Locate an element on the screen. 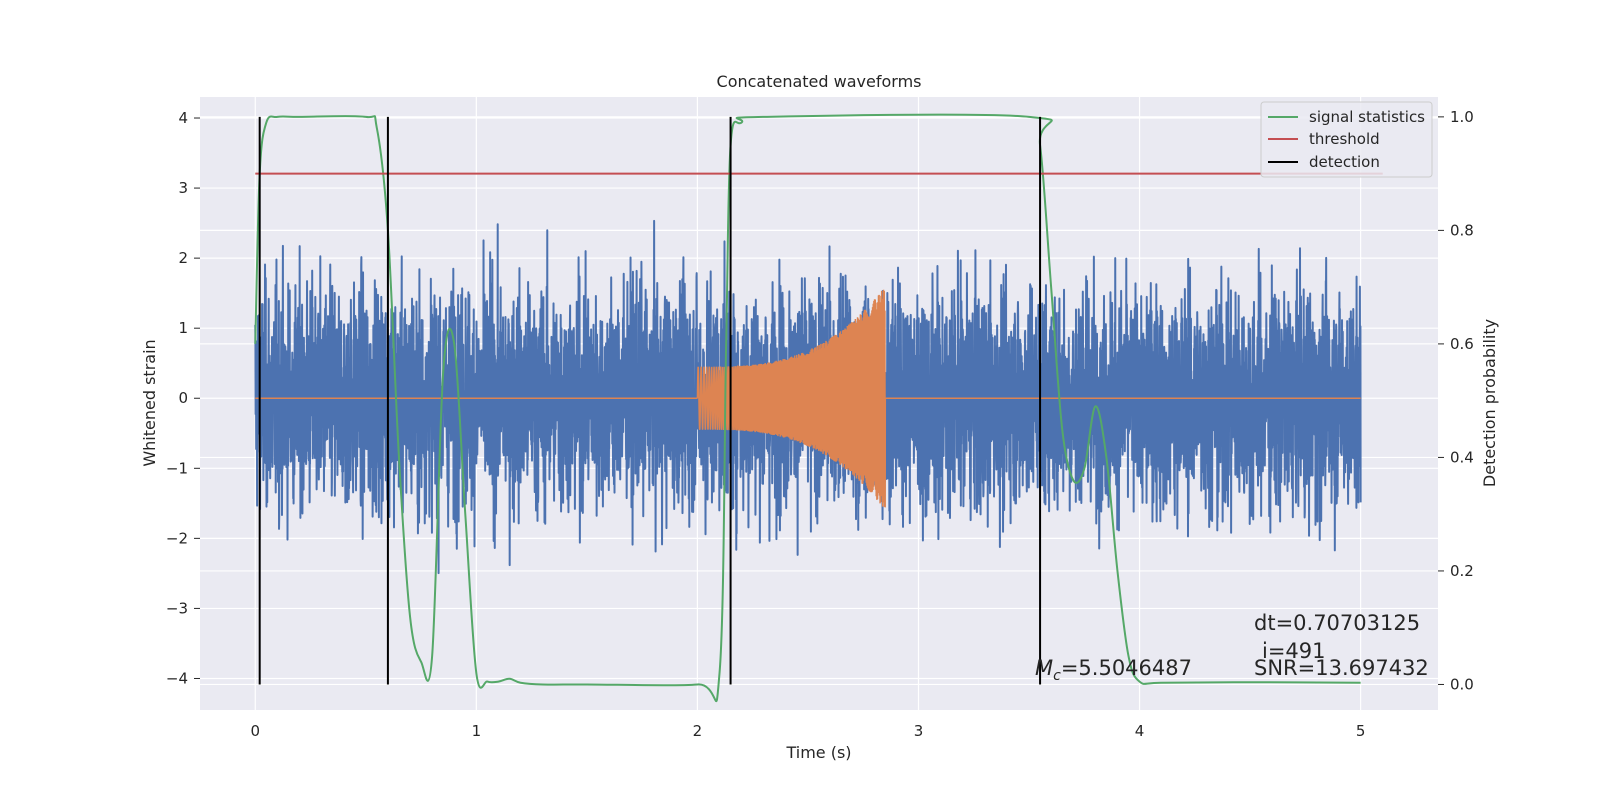  annotation-i: i=491 is located at coordinates (1294, 651).